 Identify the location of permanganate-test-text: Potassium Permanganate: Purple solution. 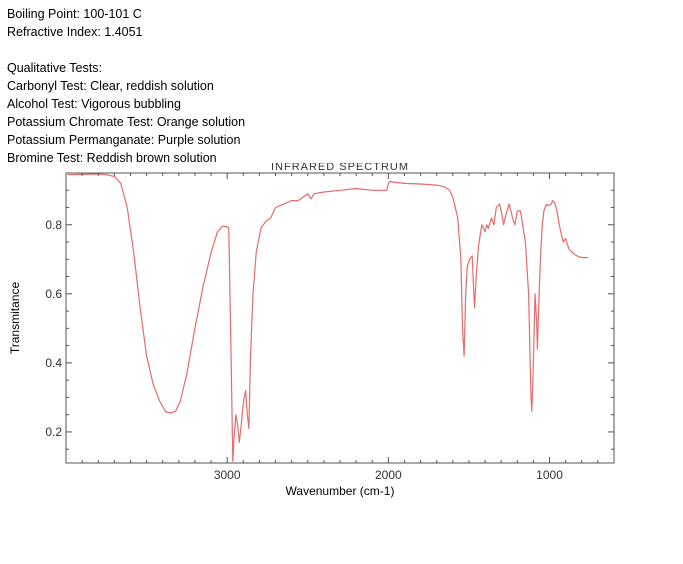
(124, 140).